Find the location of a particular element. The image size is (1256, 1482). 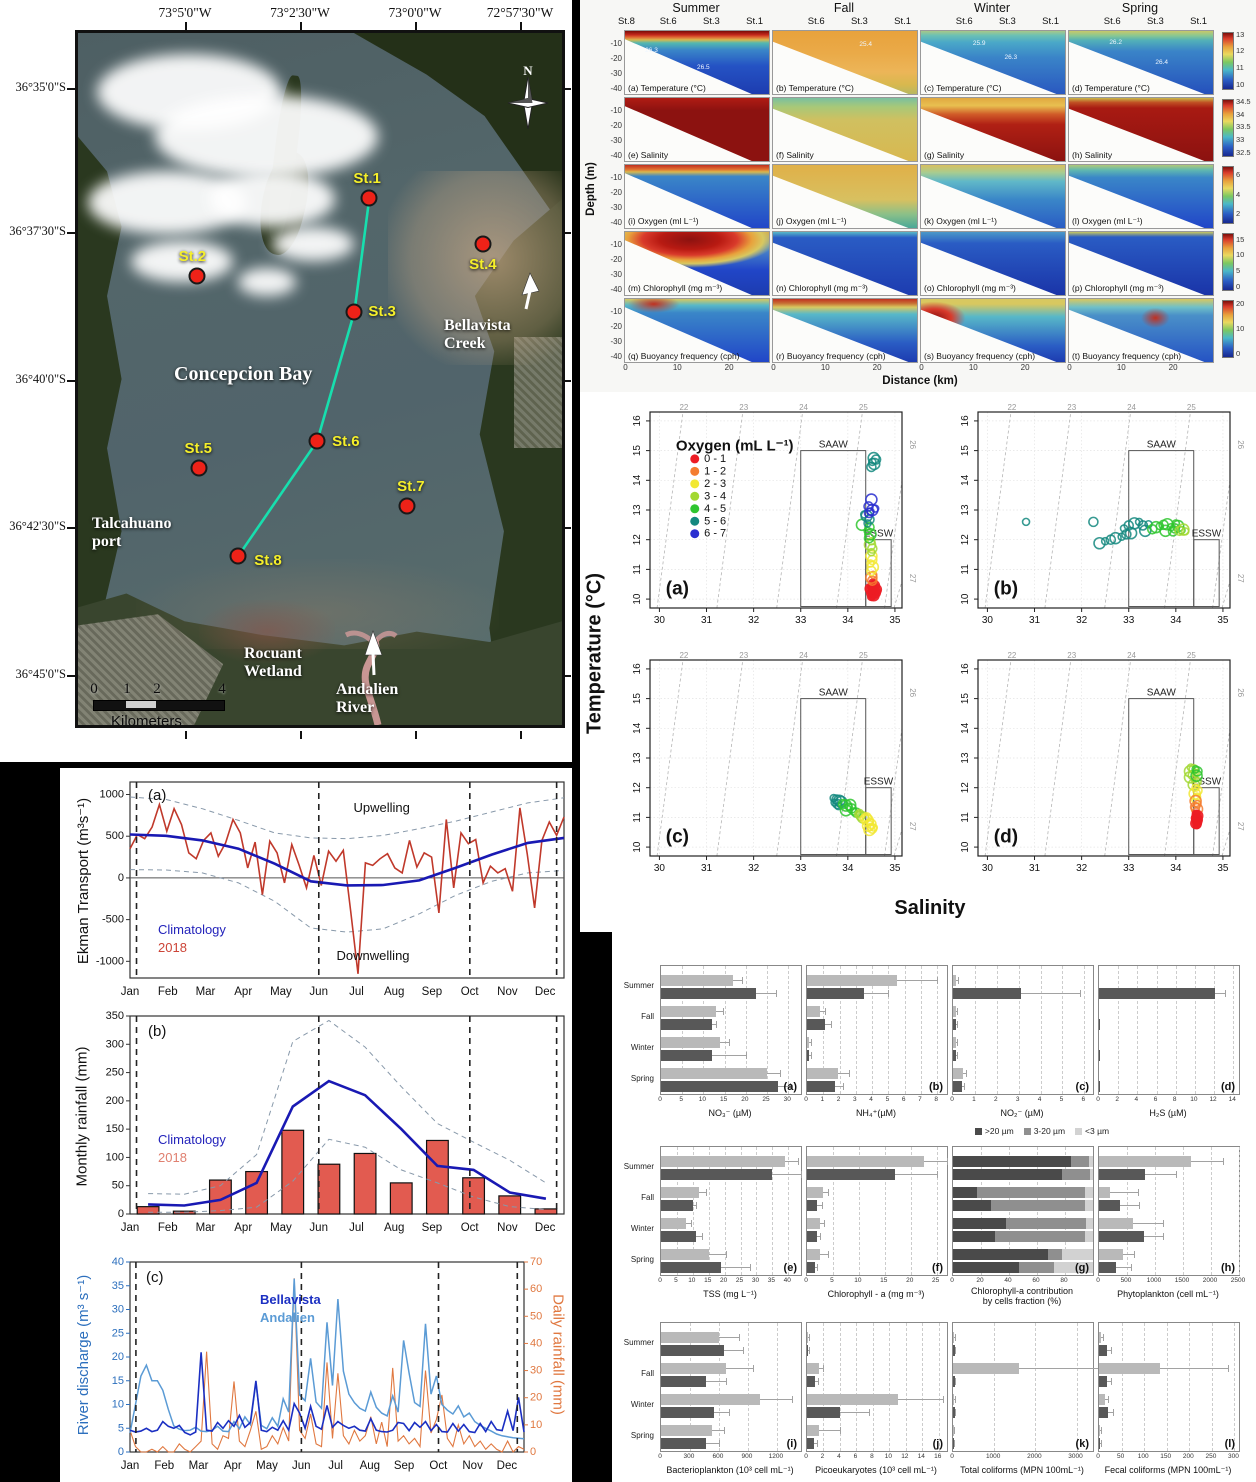

month-tick-label: May is located at coordinates (281, 992).